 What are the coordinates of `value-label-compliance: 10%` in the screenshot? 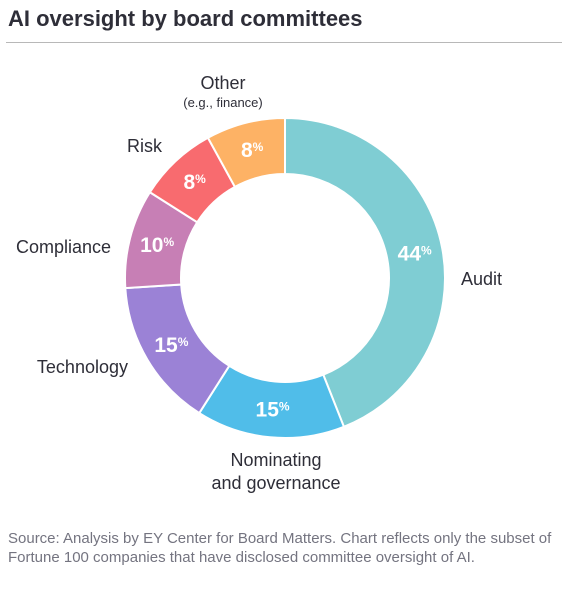 It's located at (157, 245).